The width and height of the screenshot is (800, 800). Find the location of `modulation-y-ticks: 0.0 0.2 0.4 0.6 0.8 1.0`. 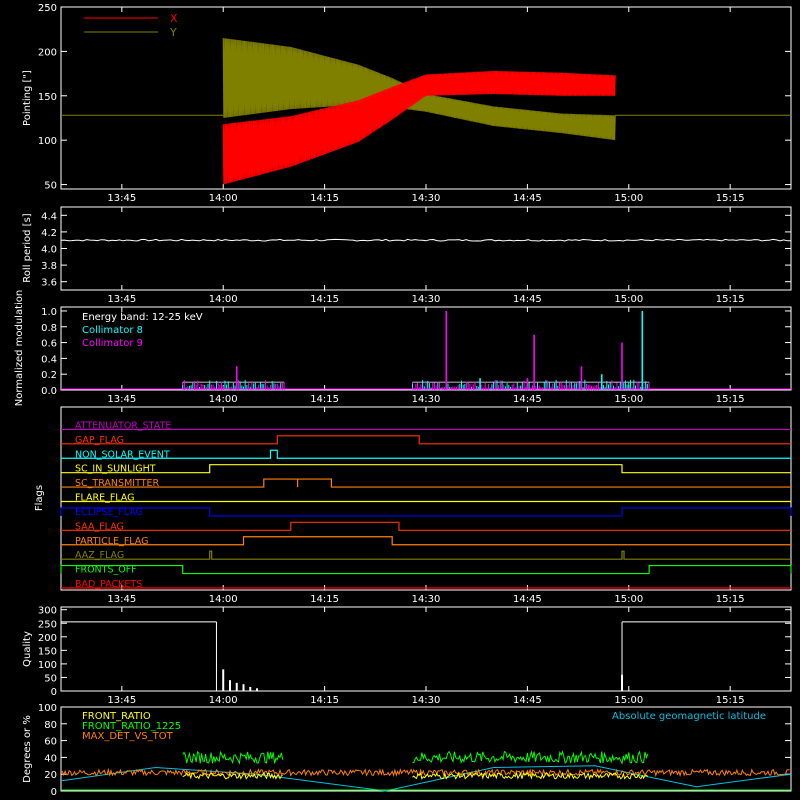

modulation-y-ticks: 0.0 0.2 0.4 0.6 0.8 1.0 is located at coordinates (416, 352).